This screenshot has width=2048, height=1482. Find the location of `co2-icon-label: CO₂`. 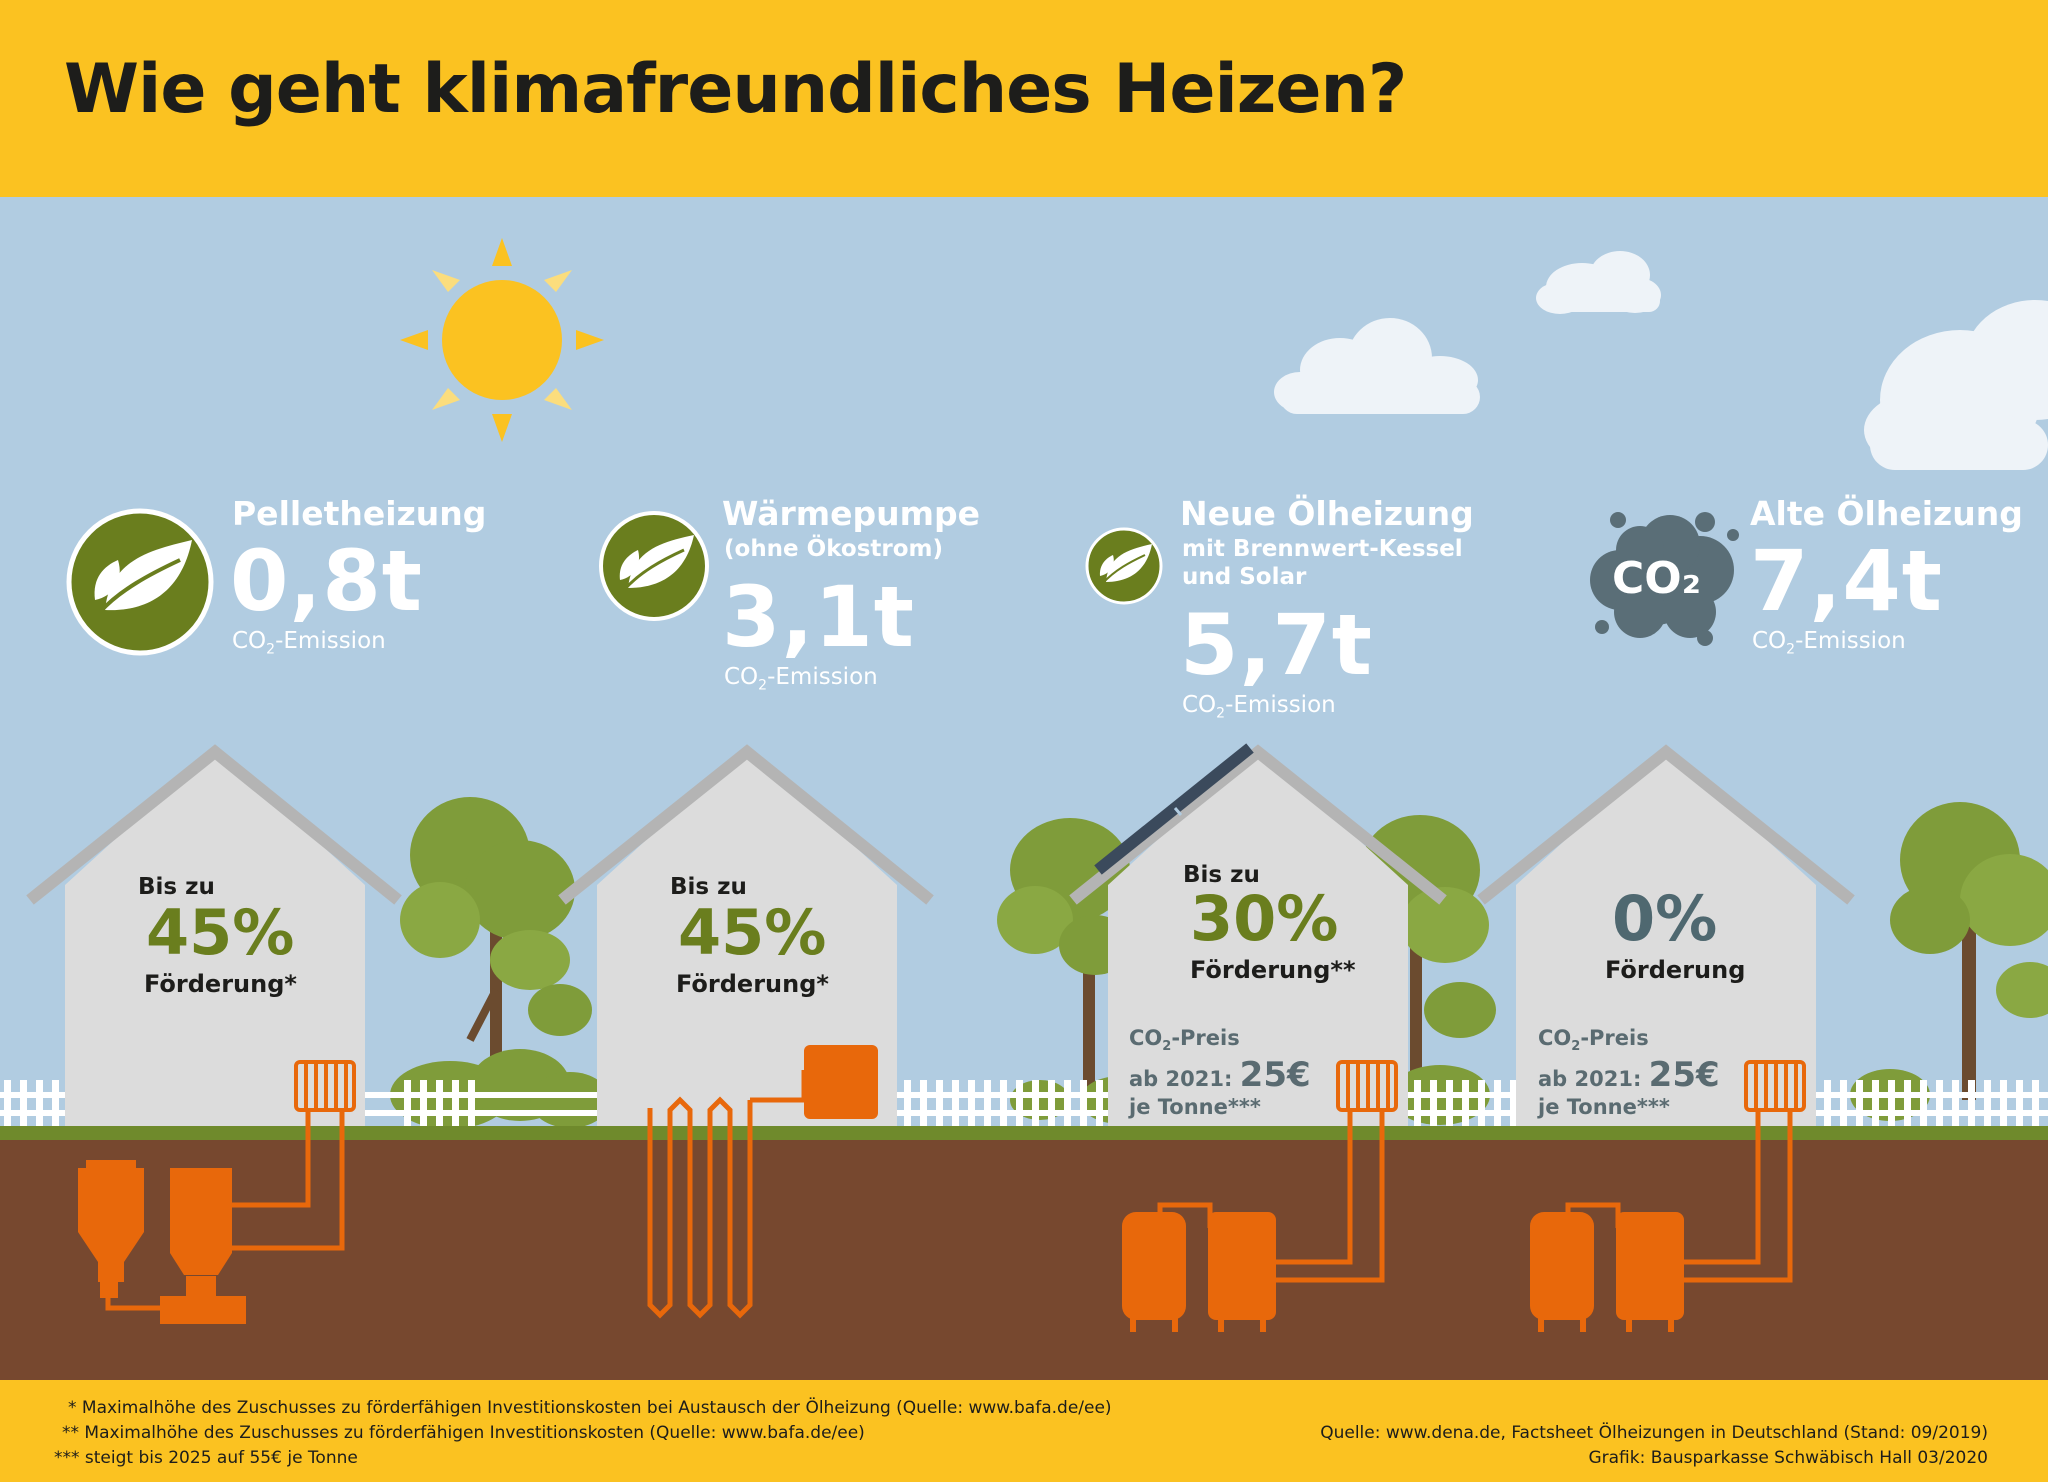

co2-icon-label: CO₂ is located at coordinates (1656, 578).